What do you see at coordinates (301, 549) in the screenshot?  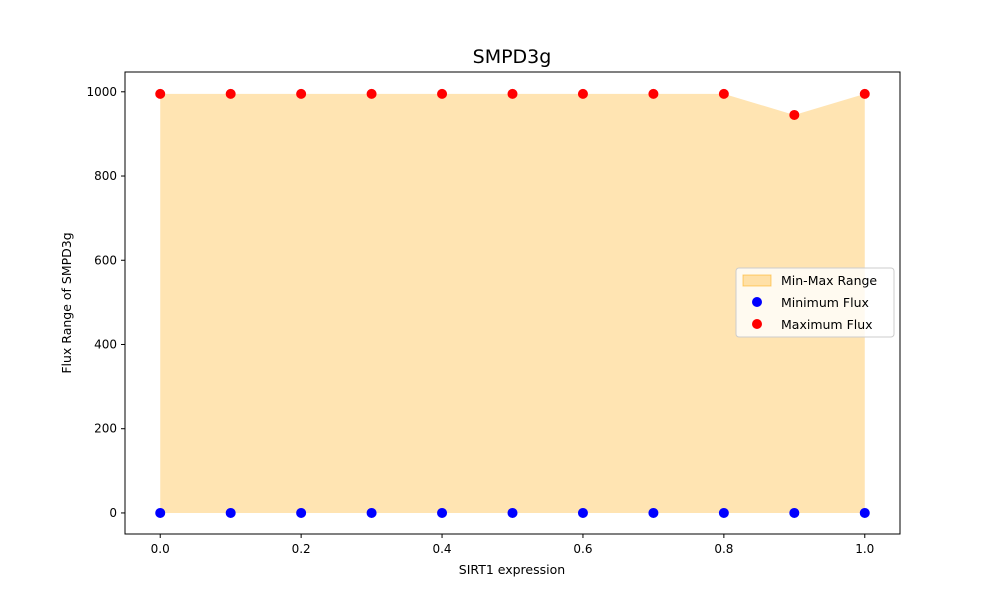 I see `x-tick-label: 0.2` at bounding box center [301, 549].